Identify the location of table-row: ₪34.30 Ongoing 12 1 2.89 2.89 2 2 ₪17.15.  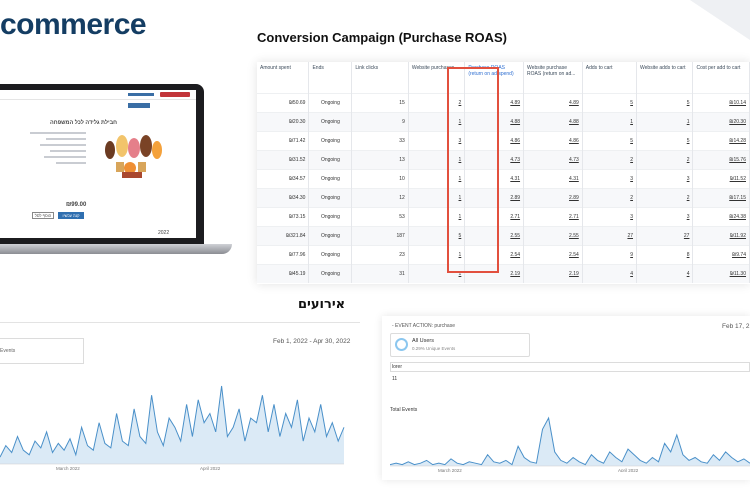
(503, 197).